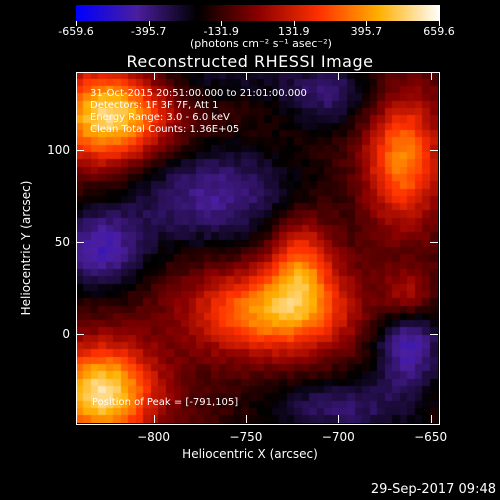 The image size is (500, 500). Describe the element at coordinates (154, 105) in the screenshot. I see `annotation-detectors: Detectors: 1F 3F 7F, Att 1` at that location.